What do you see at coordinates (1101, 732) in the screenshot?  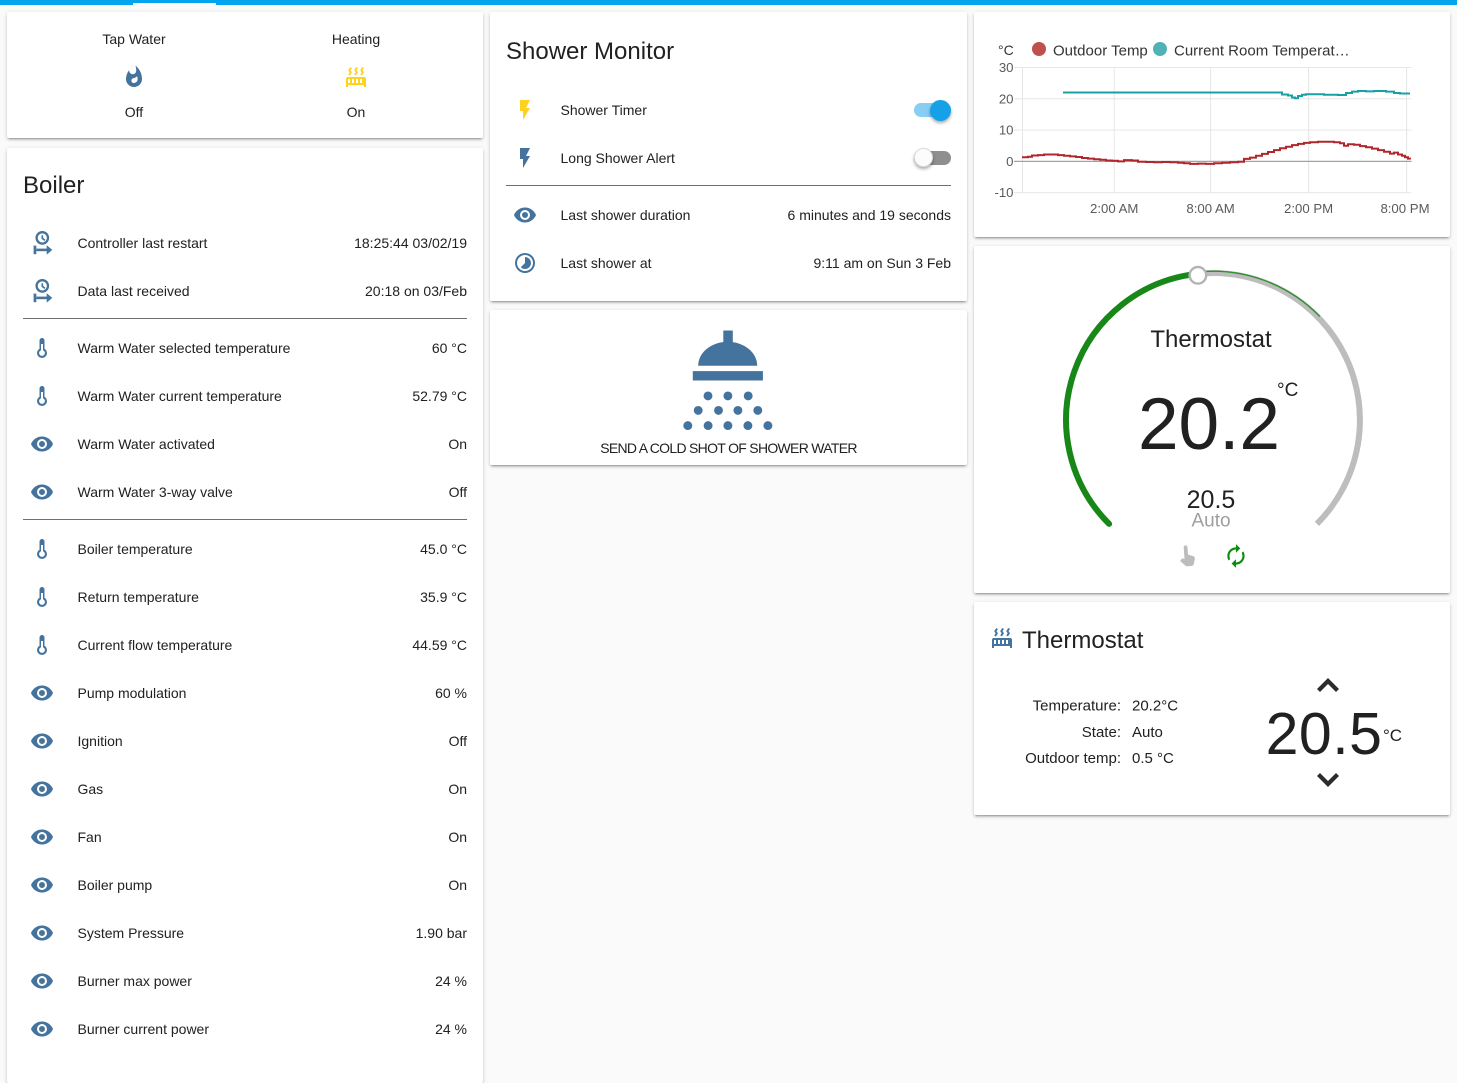 I see `svg-text: State:` at bounding box center [1101, 732].